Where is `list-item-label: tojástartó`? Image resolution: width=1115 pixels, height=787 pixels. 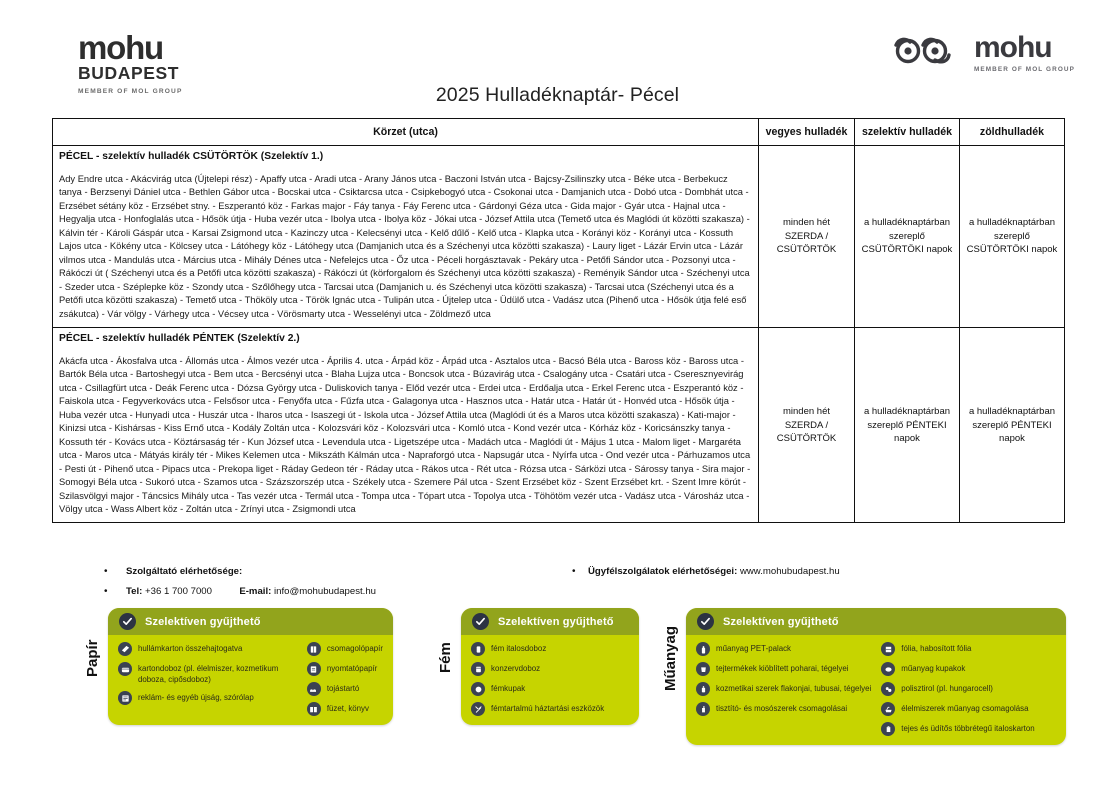
list-item-label: tojástartó is located at coordinates (343, 688).